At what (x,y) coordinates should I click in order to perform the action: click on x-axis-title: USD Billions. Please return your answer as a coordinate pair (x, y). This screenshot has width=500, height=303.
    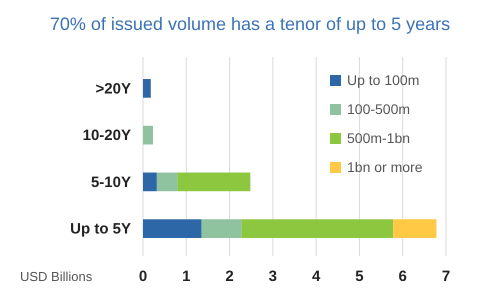
    Looking at the image, I should click on (56, 276).